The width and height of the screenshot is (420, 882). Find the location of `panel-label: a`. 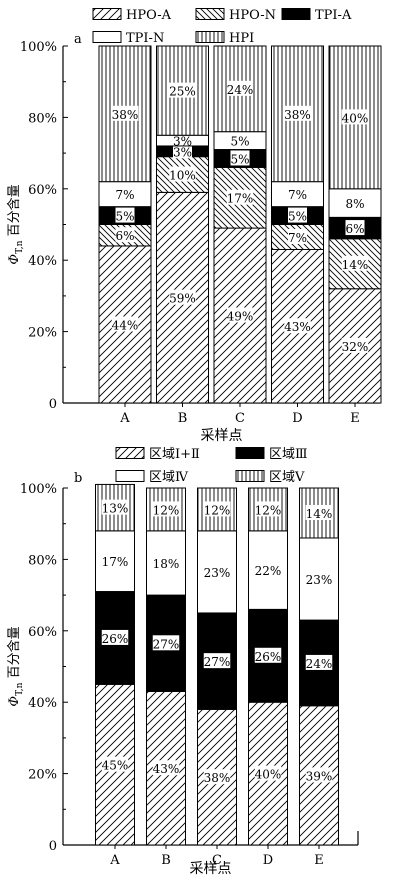

panel-label: a is located at coordinates (78, 39).